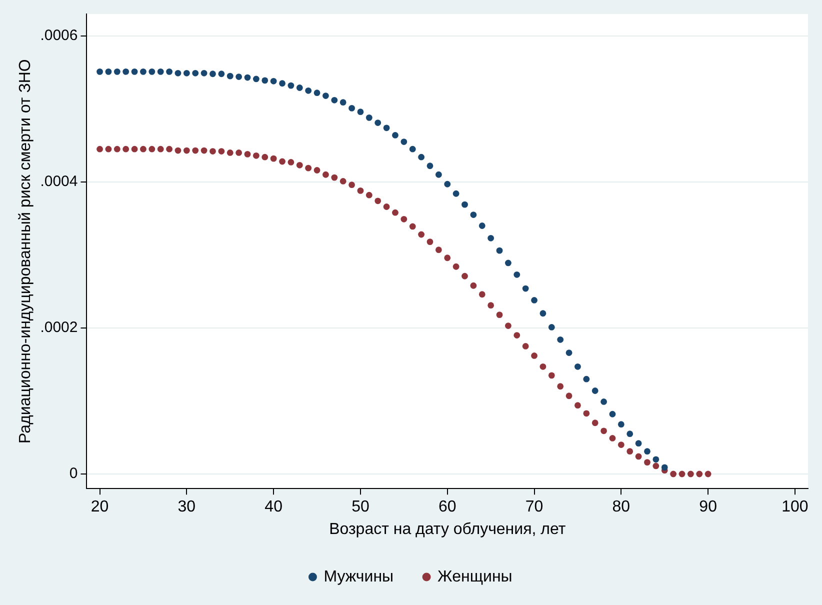 This screenshot has width=822, height=605. I want to click on y-tick-label: 0, so click(73, 473).